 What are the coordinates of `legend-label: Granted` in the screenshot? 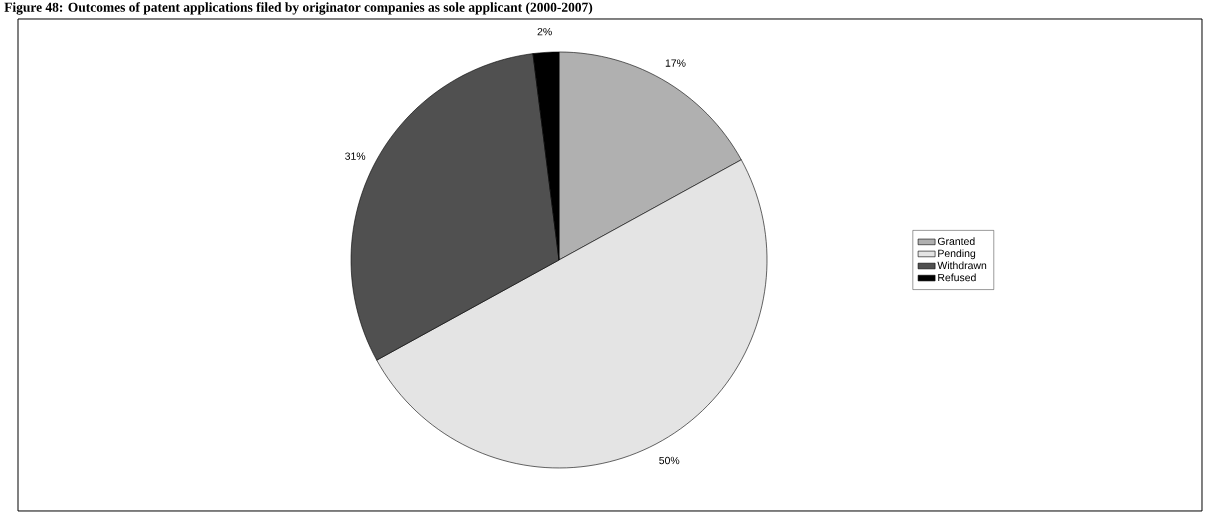 It's located at (956, 241).